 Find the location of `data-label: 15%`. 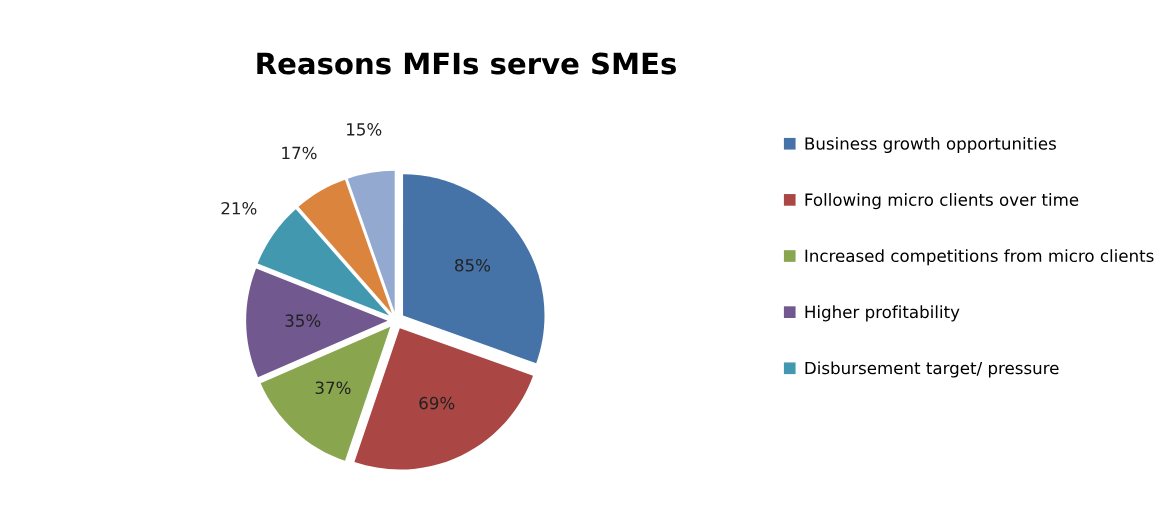

data-label: 15% is located at coordinates (364, 129).